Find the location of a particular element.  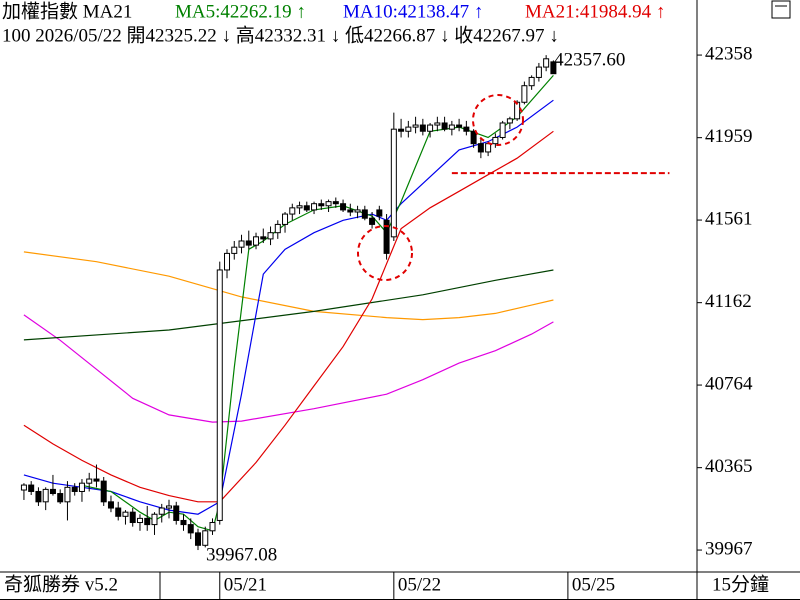

y-tick-label: 41959 is located at coordinates (729, 136).